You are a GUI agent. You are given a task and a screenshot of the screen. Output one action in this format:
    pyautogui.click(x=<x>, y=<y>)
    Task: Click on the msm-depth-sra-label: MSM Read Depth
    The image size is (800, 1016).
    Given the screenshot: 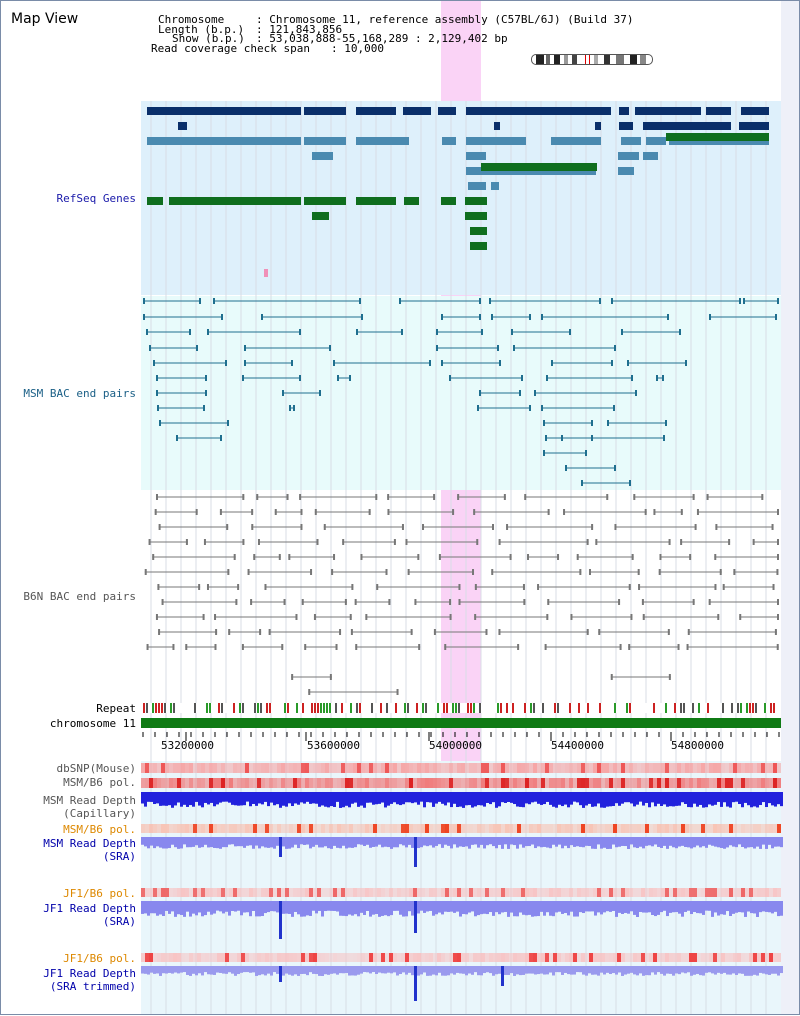 What is the action you would take?
    pyautogui.click(x=89, y=843)
    